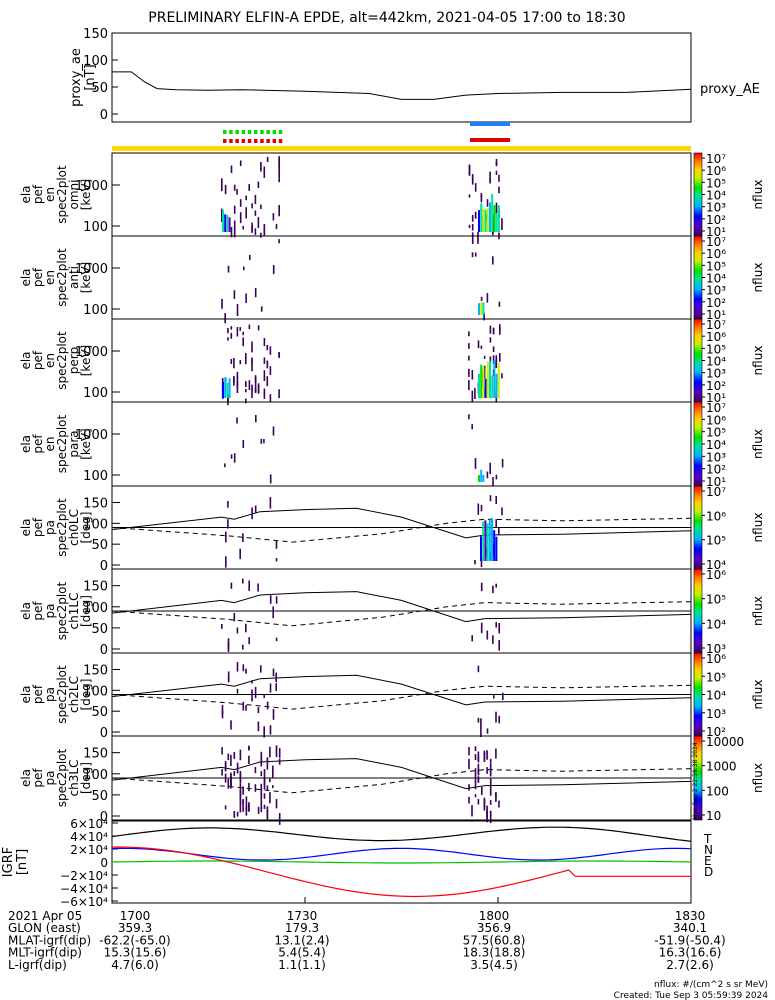 This screenshot has height=1000, width=775. Describe the element at coordinates (86, 360) in the screenshot. I see `spectrogram-ylabel: [keV]` at that location.